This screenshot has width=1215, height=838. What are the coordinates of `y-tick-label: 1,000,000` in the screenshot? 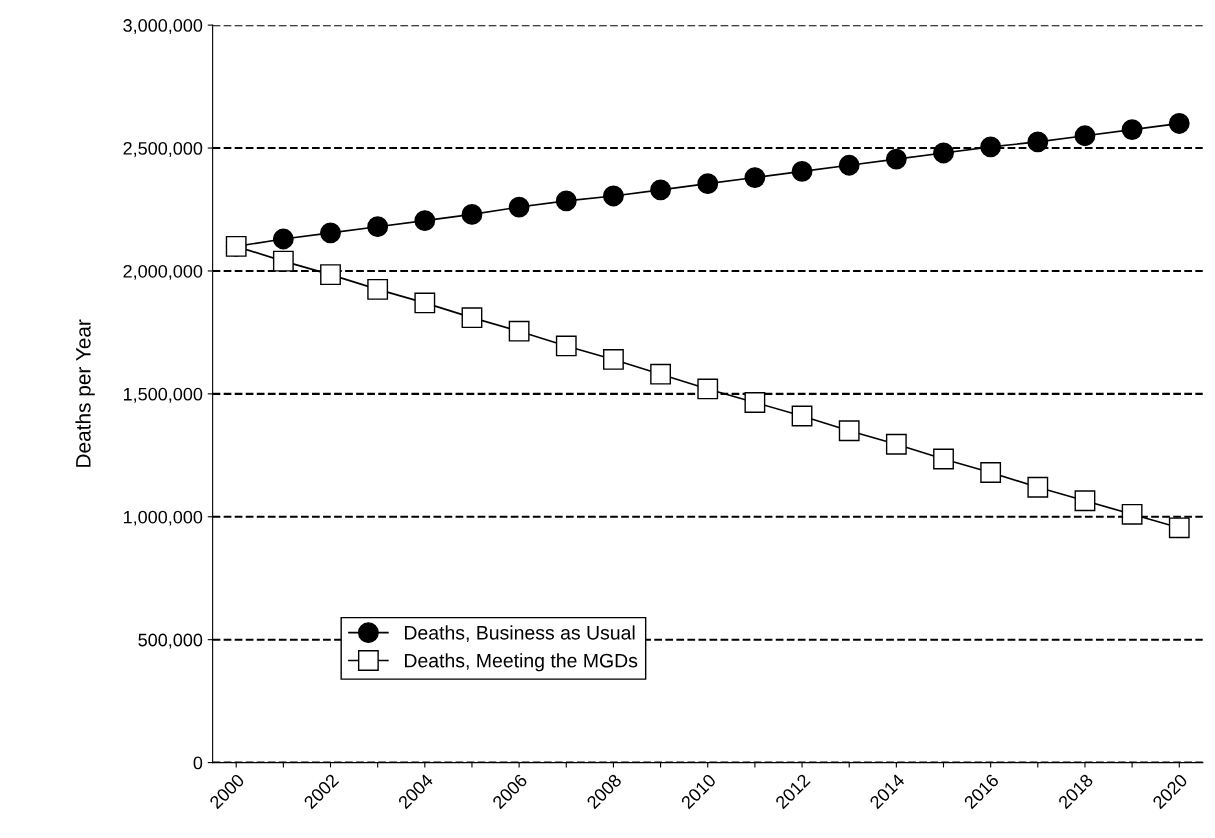 It's located at (163, 518).